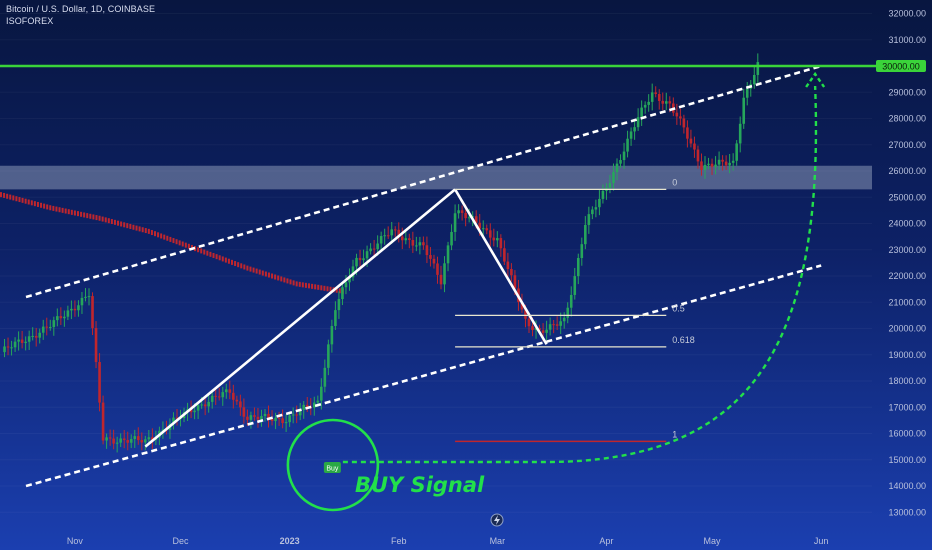 The width and height of the screenshot is (932, 550). I want to click on projection-arrowhead, so click(815, 79).